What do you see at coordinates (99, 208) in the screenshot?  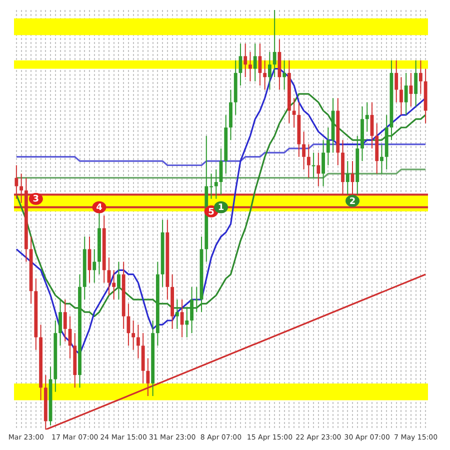 I see `annotation: 4` at bounding box center [99, 208].